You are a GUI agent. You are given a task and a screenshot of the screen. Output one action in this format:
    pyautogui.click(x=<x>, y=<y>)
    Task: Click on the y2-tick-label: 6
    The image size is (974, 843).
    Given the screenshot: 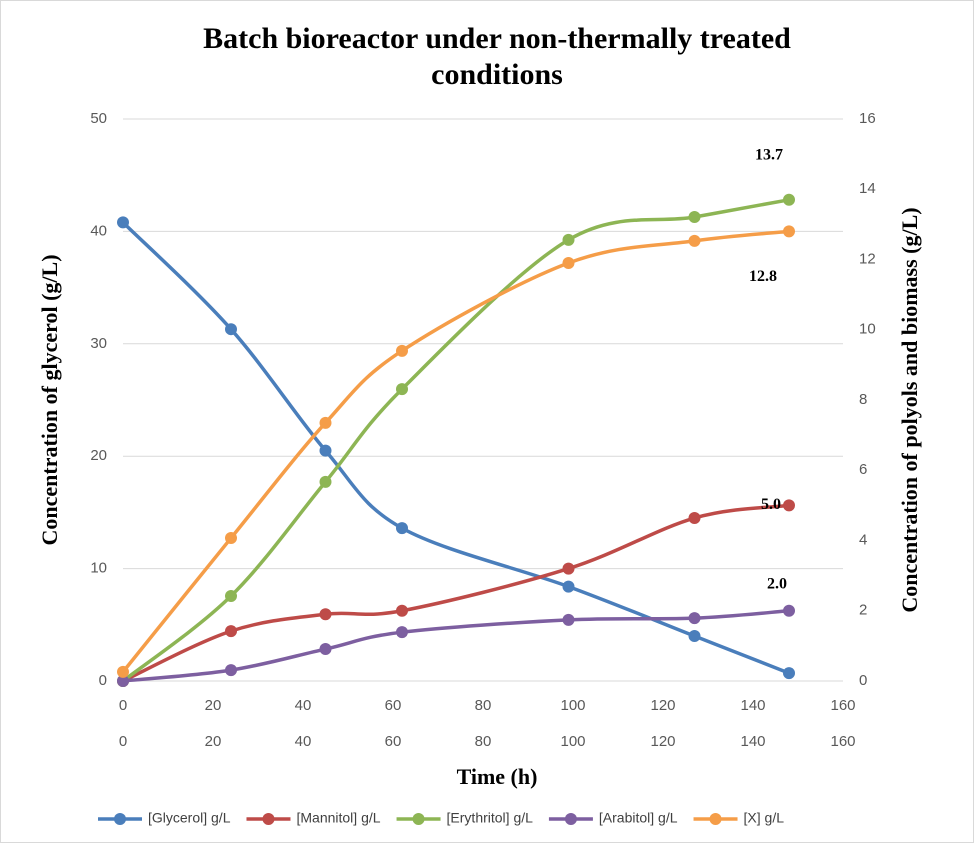 What is the action you would take?
    pyautogui.click(x=863, y=469)
    